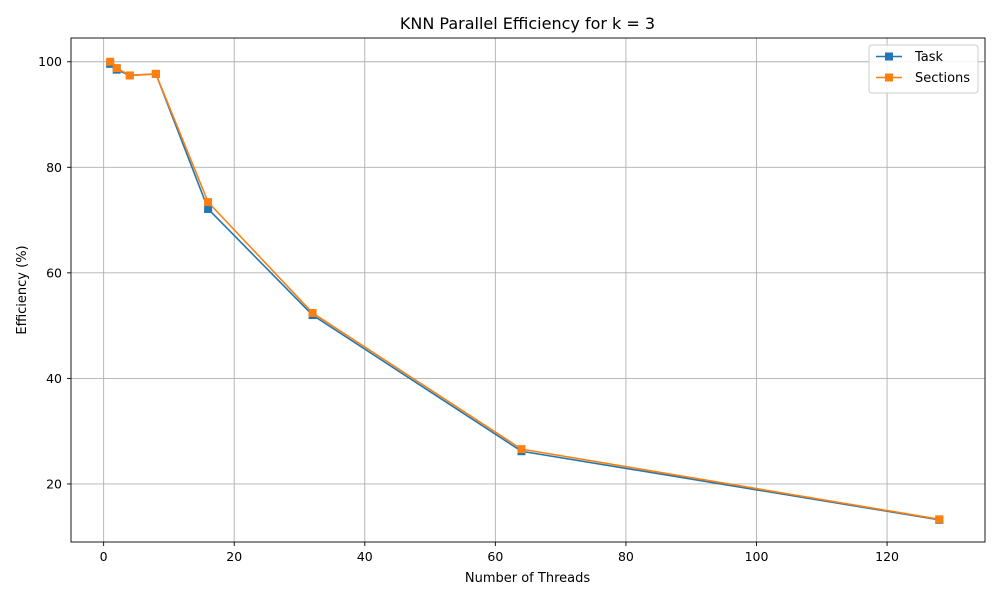  Describe the element at coordinates (495, 556) in the screenshot. I see `x-tick-label: 60` at that location.